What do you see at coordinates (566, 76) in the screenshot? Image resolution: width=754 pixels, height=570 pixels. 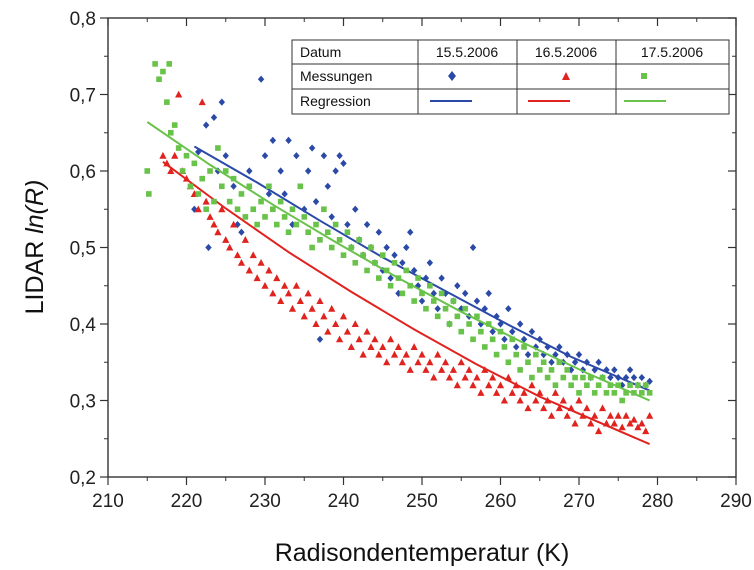 I see `legend-triangle-marker` at bounding box center [566, 76].